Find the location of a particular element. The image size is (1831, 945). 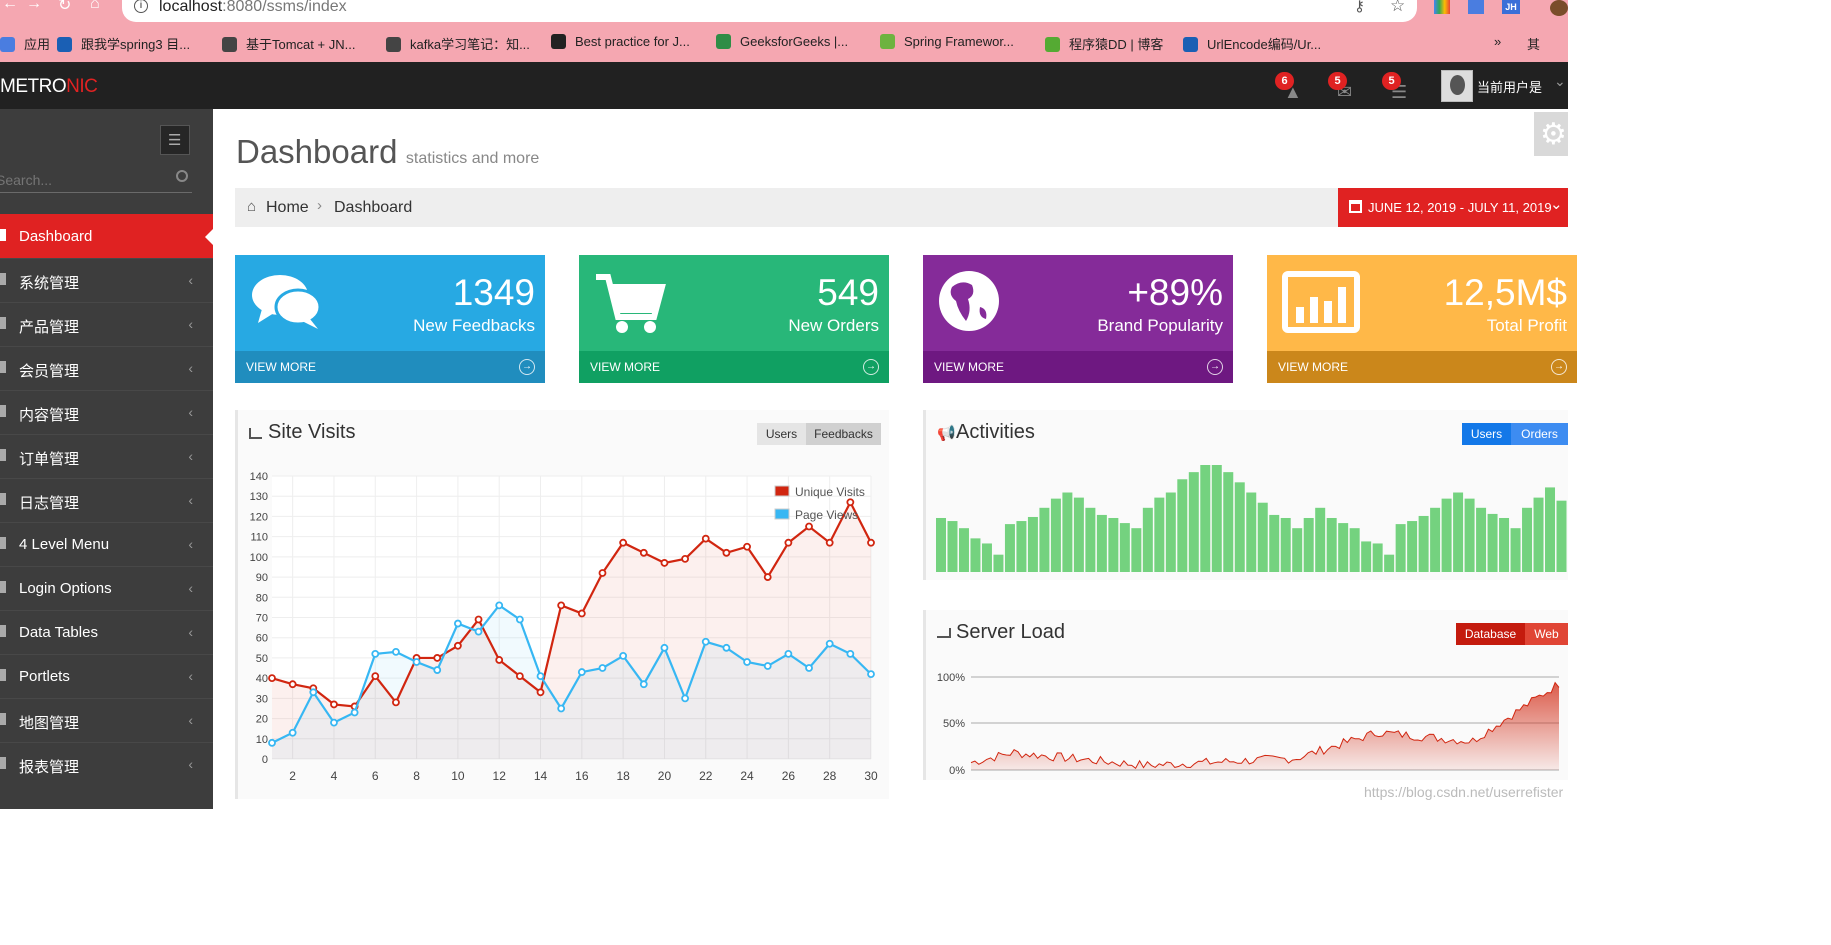

address-bar: i localhost:8080/ssms/index ⚷ ☆ is located at coordinates (769, 11).